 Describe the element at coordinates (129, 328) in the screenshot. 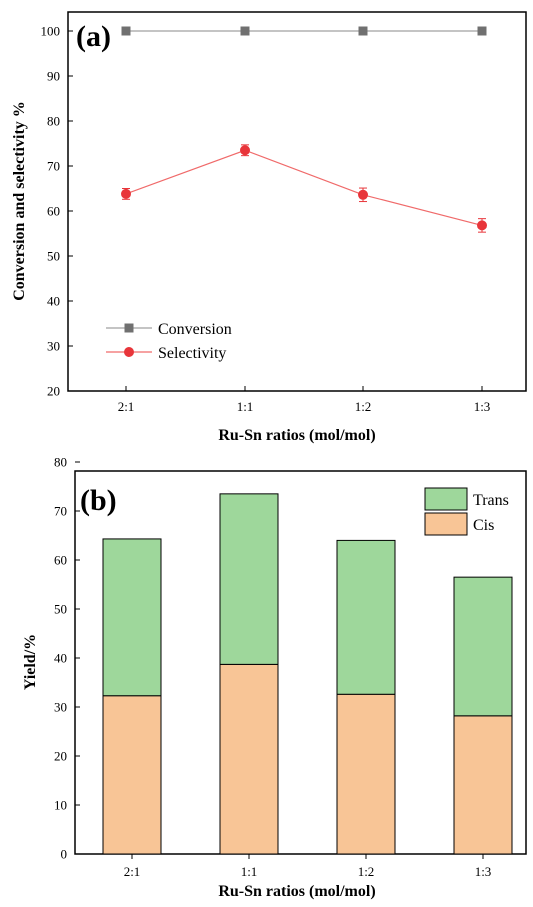

I see `legend-conversion-marker` at that location.